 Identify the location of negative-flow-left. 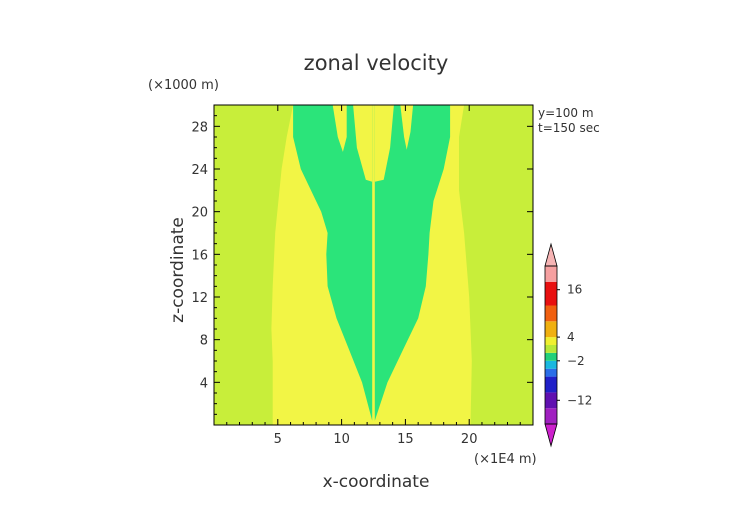
(333, 263).